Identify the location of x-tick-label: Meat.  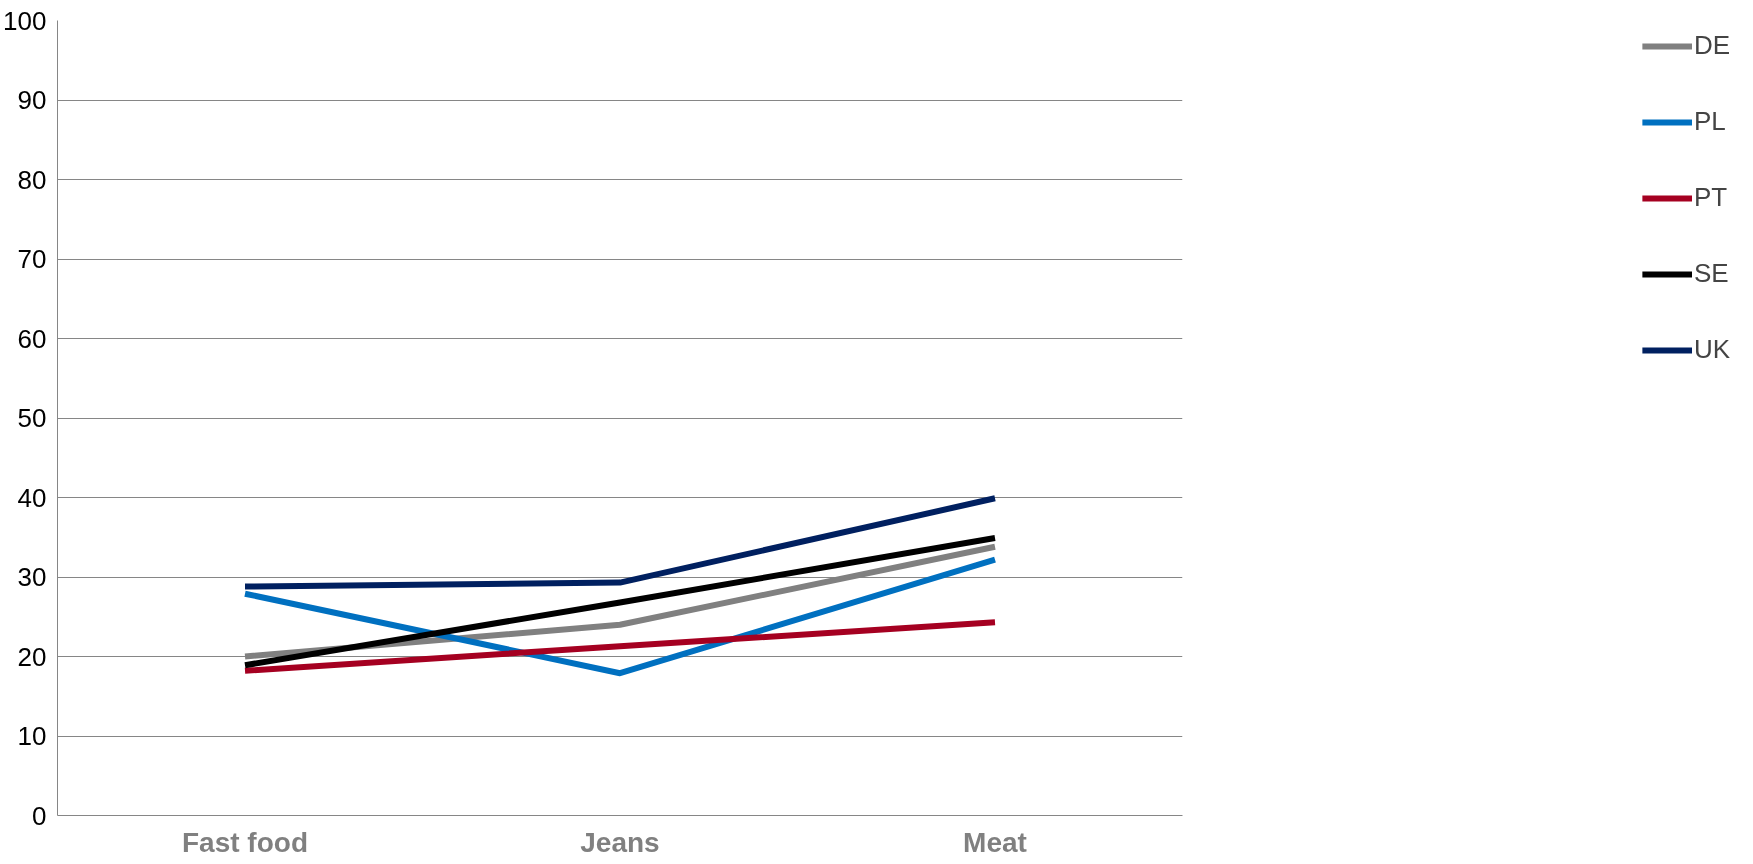
(995, 842).